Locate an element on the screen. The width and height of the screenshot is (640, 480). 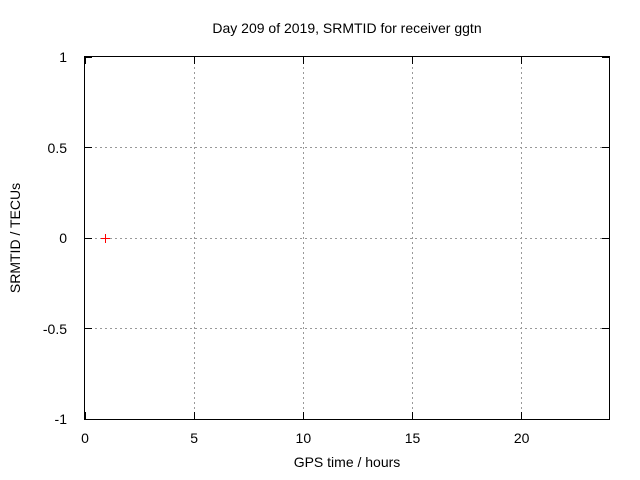
x-tick-label: 20 is located at coordinates (521, 438).